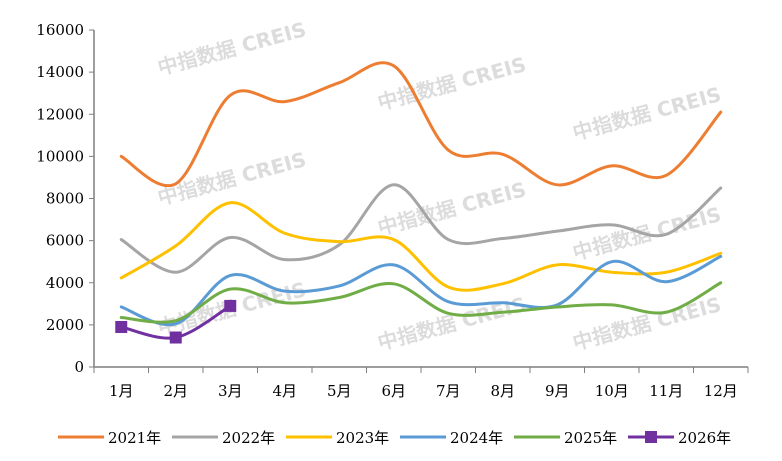  Describe the element at coordinates (421, 302) in the screenshot. I see `series-line-2025年` at that location.